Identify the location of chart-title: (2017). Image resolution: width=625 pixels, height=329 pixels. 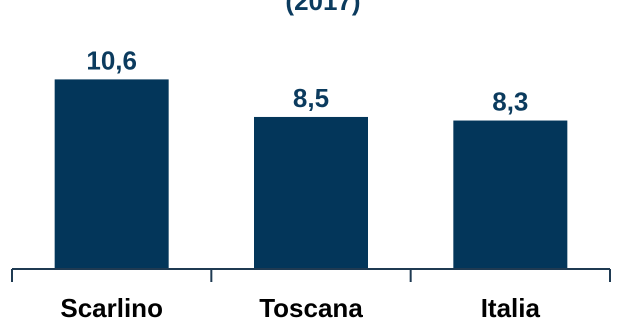
(322, 8).